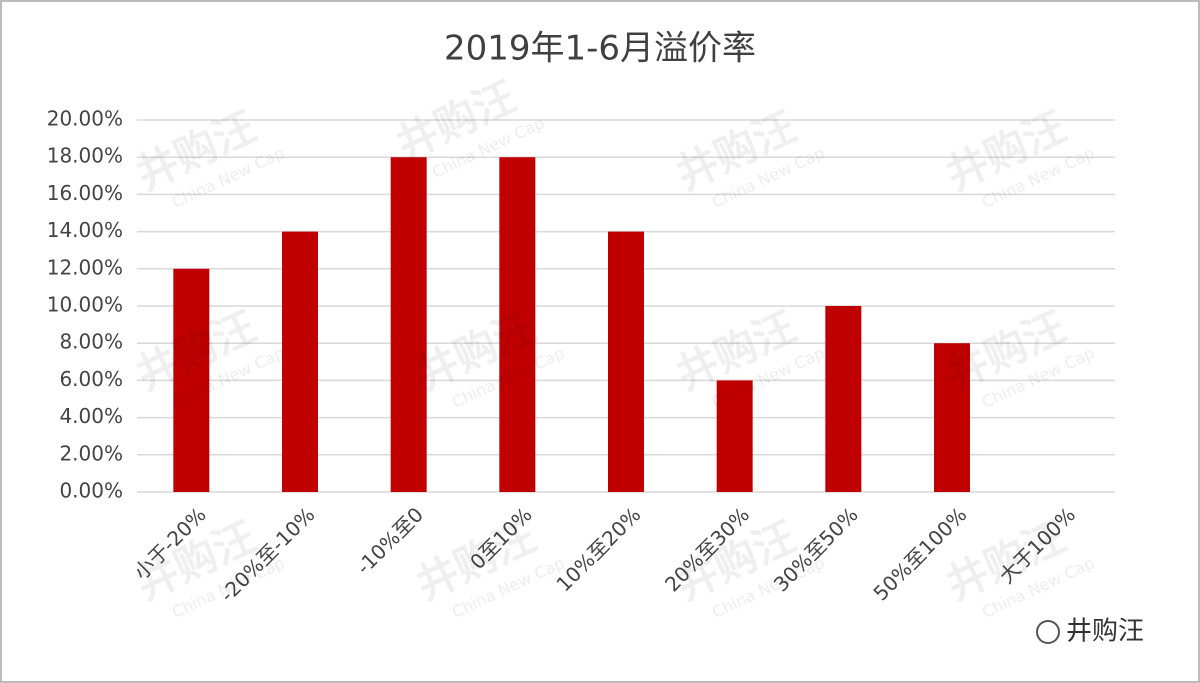 Image resolution: width=1200 pixels, height=683 pixels. What do you see at coordinates (85, 156) in the screenshot?
I see `y-tick-label: 18.00%` at bounding box center [85, 156].